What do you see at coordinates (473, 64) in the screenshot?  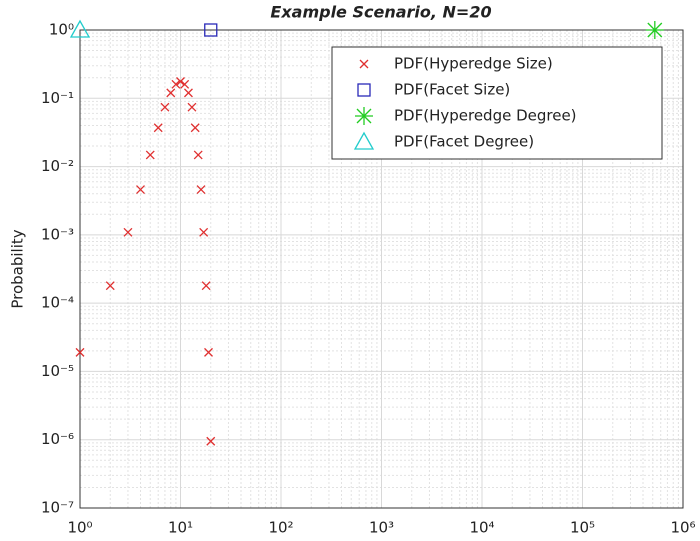 I see `legend-label: PDF(Hyperedge Size)` at bounding box center [473, 64].